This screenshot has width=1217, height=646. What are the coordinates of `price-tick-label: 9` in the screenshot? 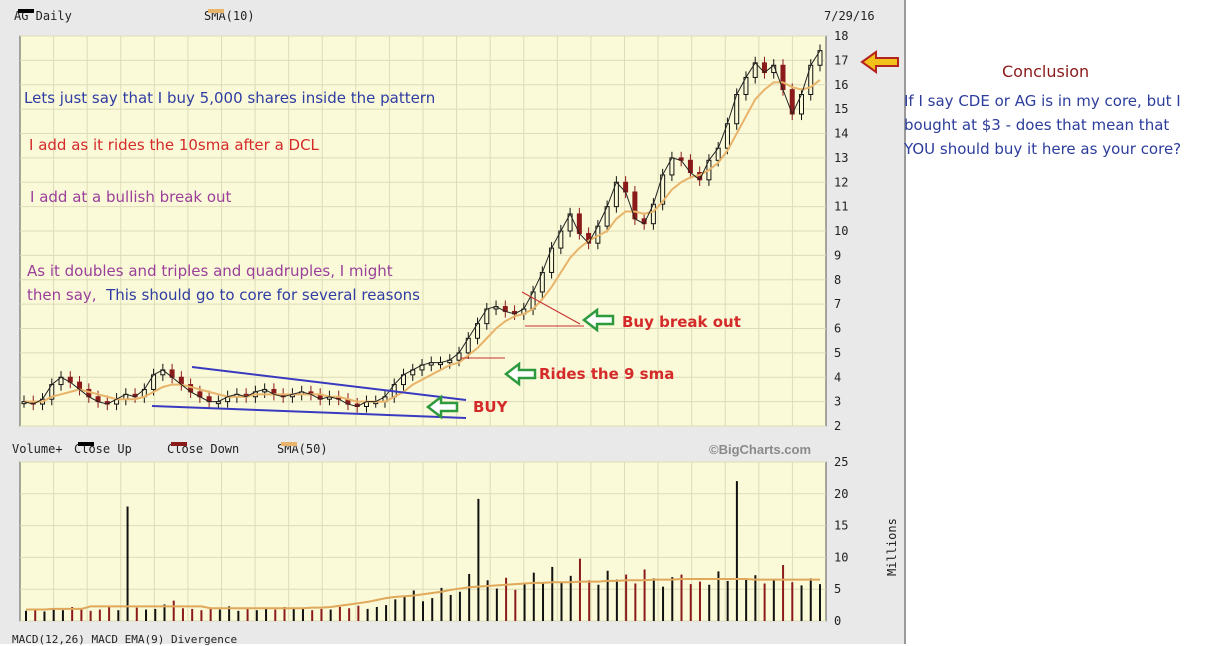 It's located at (837, 255).